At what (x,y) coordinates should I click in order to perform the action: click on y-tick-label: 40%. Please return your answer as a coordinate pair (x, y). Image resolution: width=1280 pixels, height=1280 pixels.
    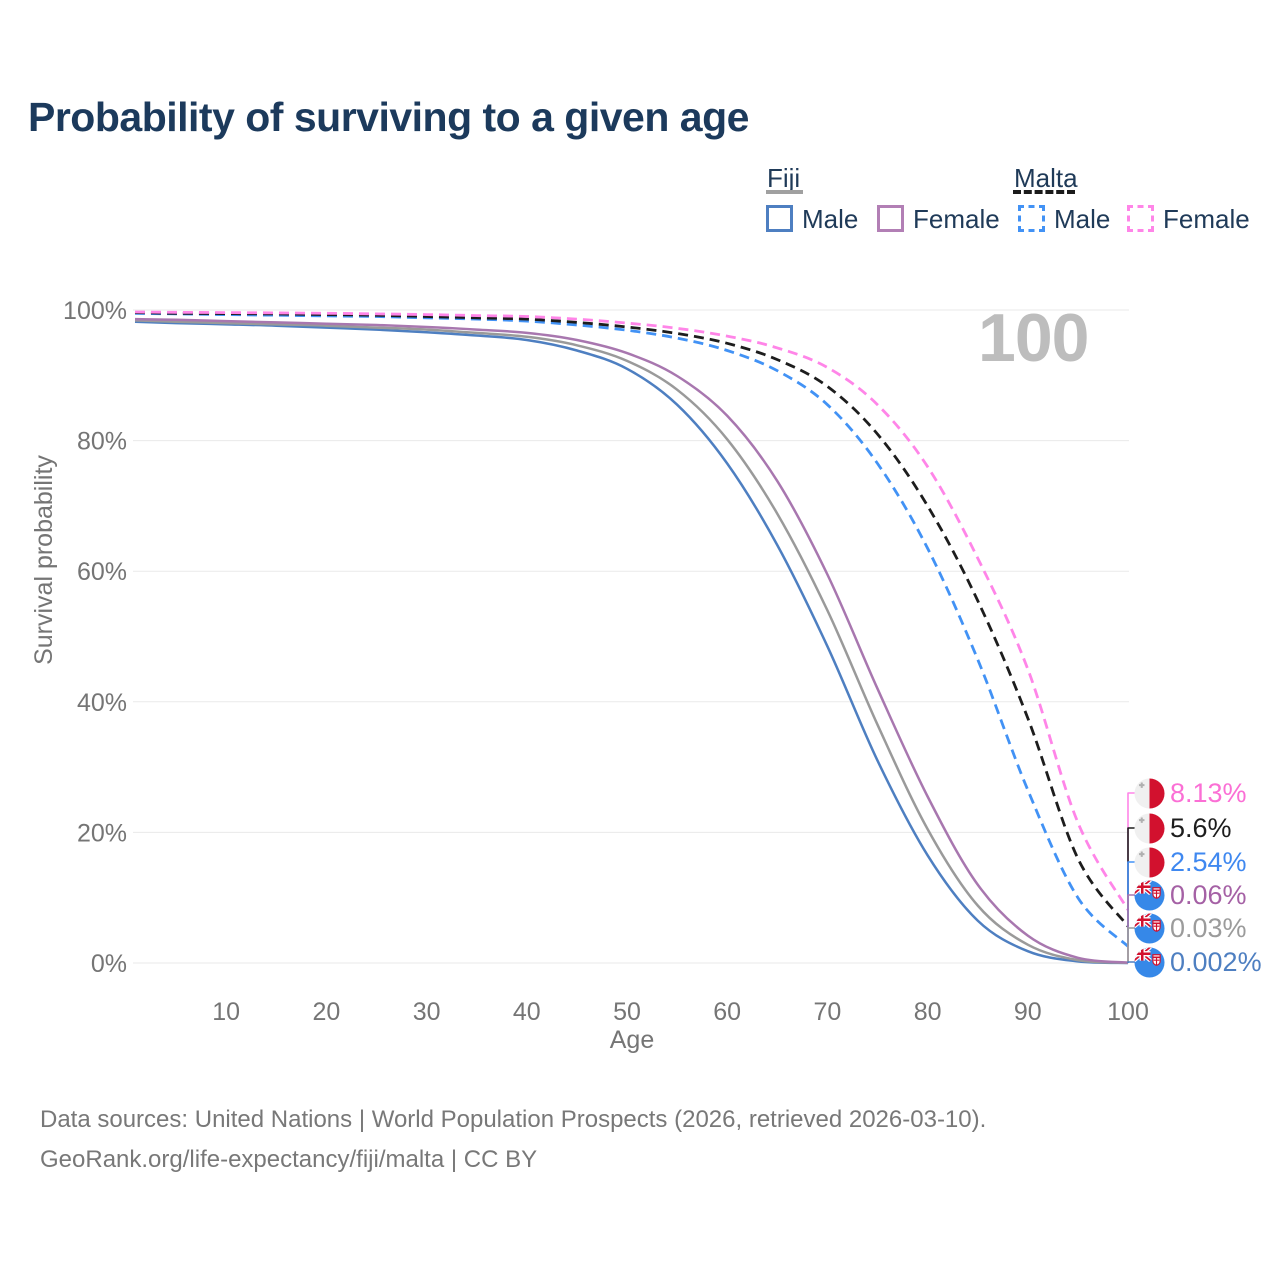
    Looking at the image, I should click on (102, 703).